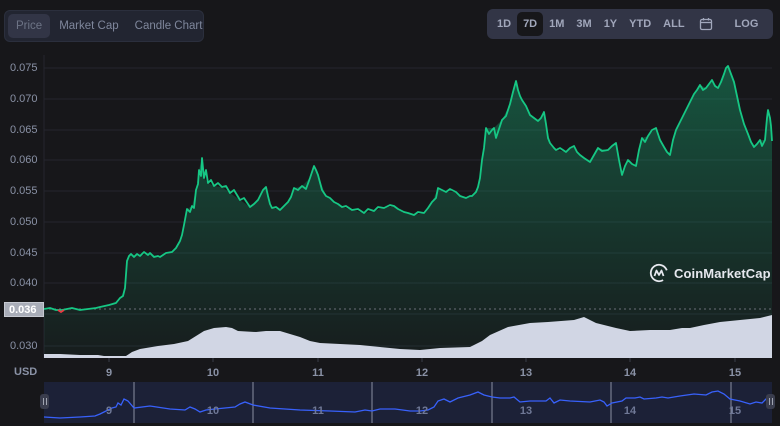 The image size is (780, 426). Describe the element at coordinates (659, 273) in the screenshot. I see `coinmarketcap-logo-icon` at that location.